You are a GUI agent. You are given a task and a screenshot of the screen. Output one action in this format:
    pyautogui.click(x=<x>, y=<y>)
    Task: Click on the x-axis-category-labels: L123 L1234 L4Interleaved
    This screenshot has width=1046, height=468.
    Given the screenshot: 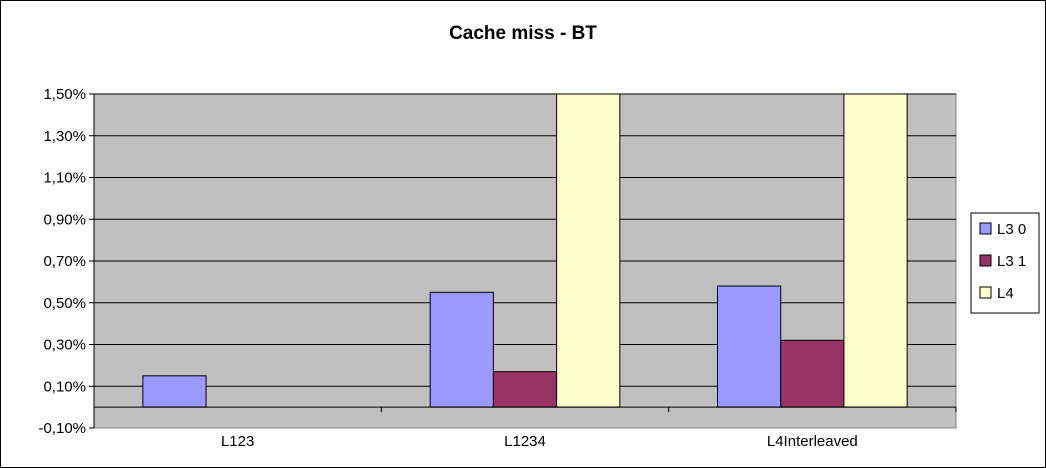 What is the action you would take?
    pyautogui.click(x=539, y=441)
    